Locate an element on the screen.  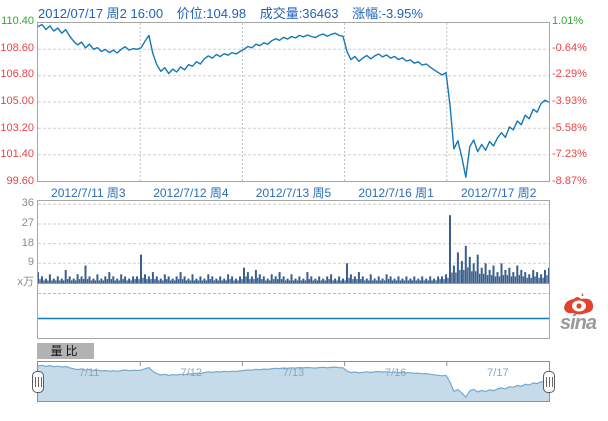
sina-logo-text: sina is located at coordinates (578, 323).